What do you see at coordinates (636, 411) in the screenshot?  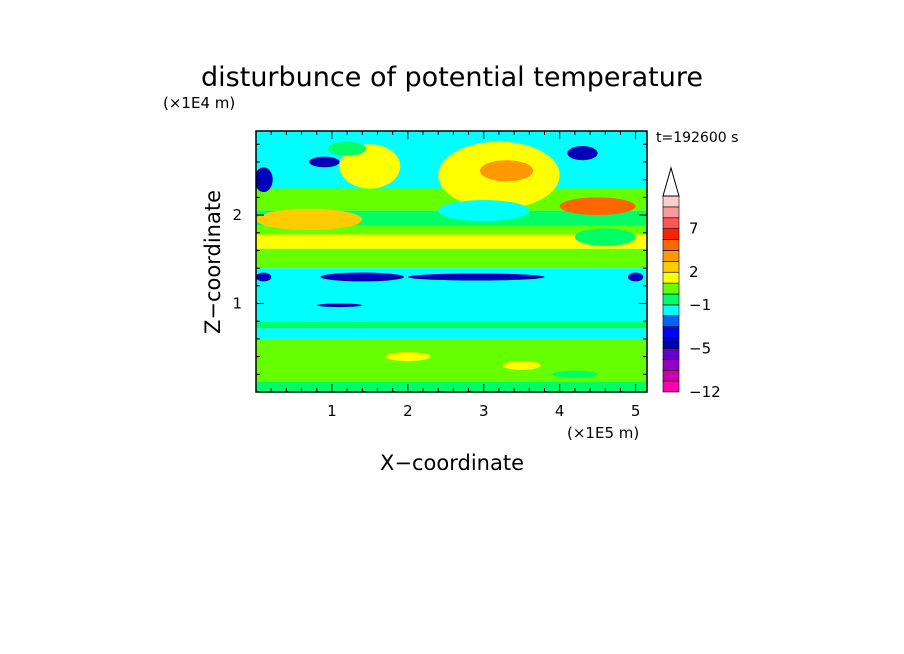 I see `x-tick-label: 5` at bounding box center [636, 411].